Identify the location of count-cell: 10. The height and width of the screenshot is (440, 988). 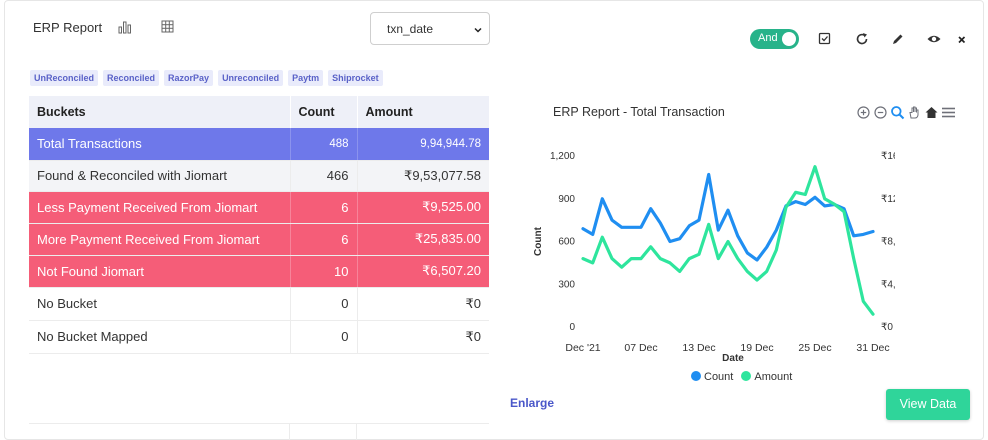
(323, 271).